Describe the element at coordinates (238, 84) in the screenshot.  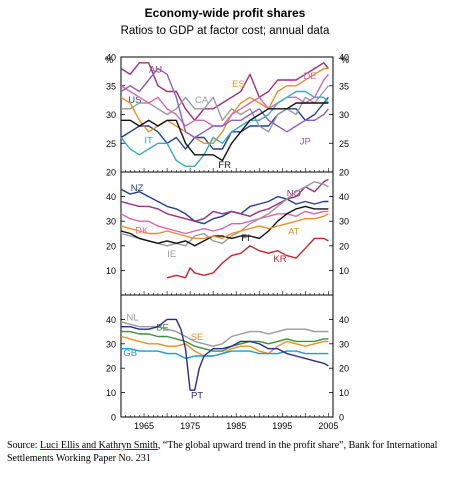
I see `series-label-es: ES` at that location.